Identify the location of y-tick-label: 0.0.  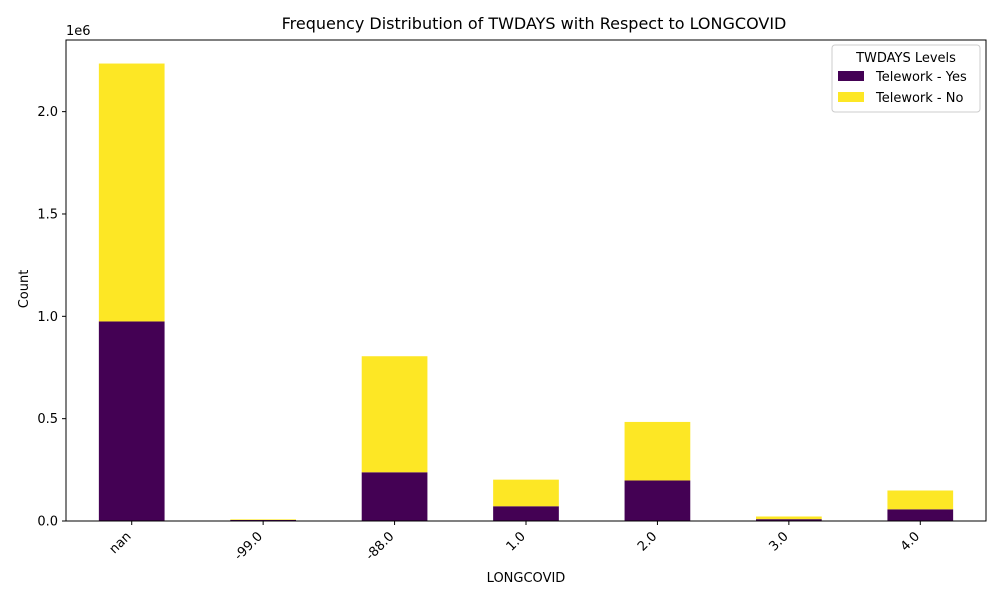
(47, 522).